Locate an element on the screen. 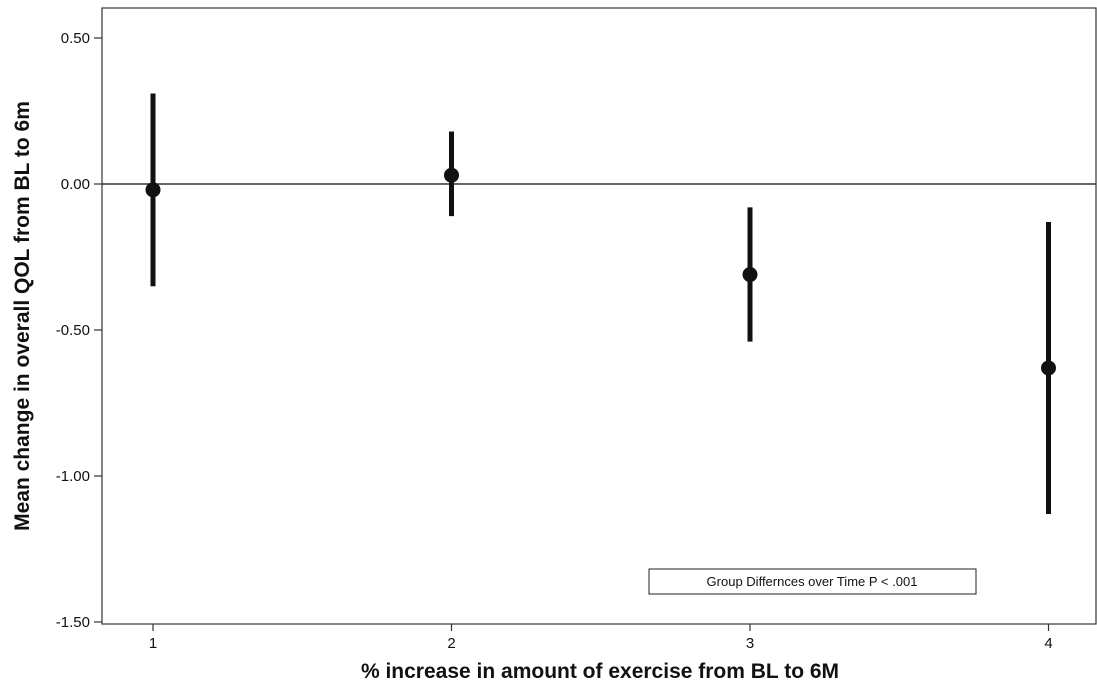 This screenshot has height=690, width=1097. y-tick-label: -1.00 is located at coordinates (73, 476).